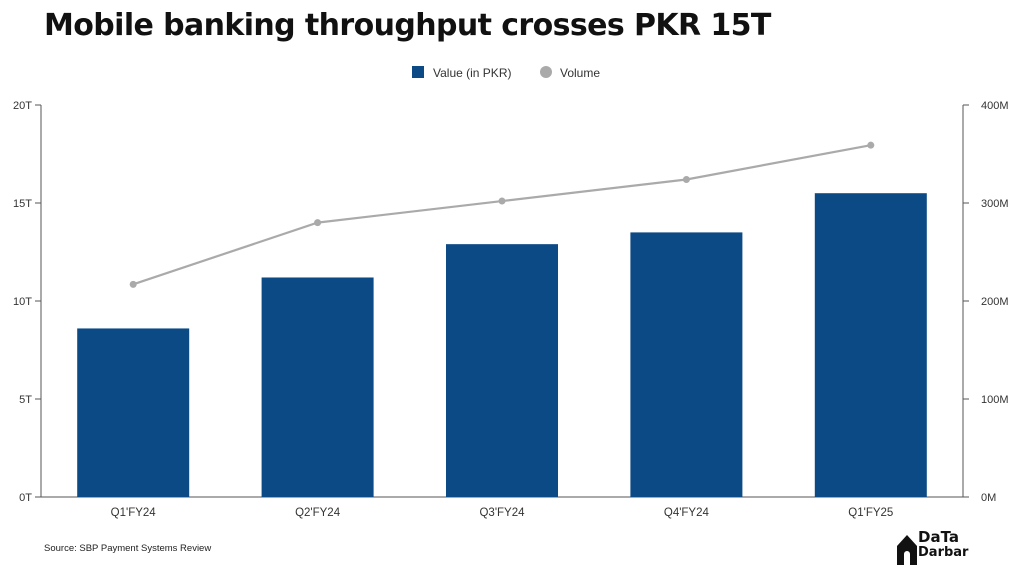 This screenshot has width=1024, height=576. Describe the element at coordinates (907, 550) in the screenshot. I see `house-icon` at that location.